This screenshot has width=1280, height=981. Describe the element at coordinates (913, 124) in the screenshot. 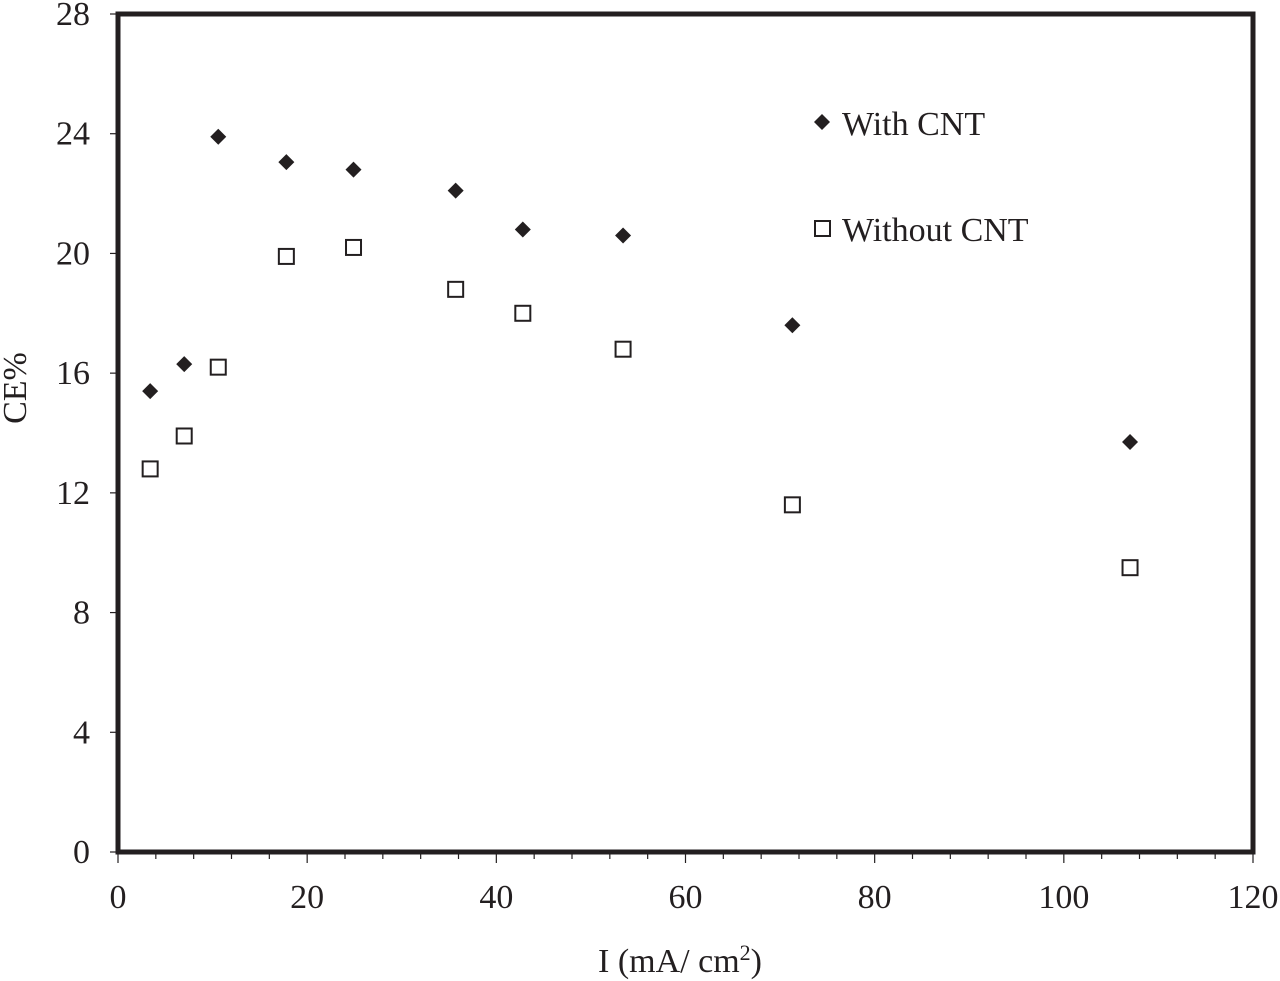

I see `legend-label-with-cnt: With CNT` at that location.